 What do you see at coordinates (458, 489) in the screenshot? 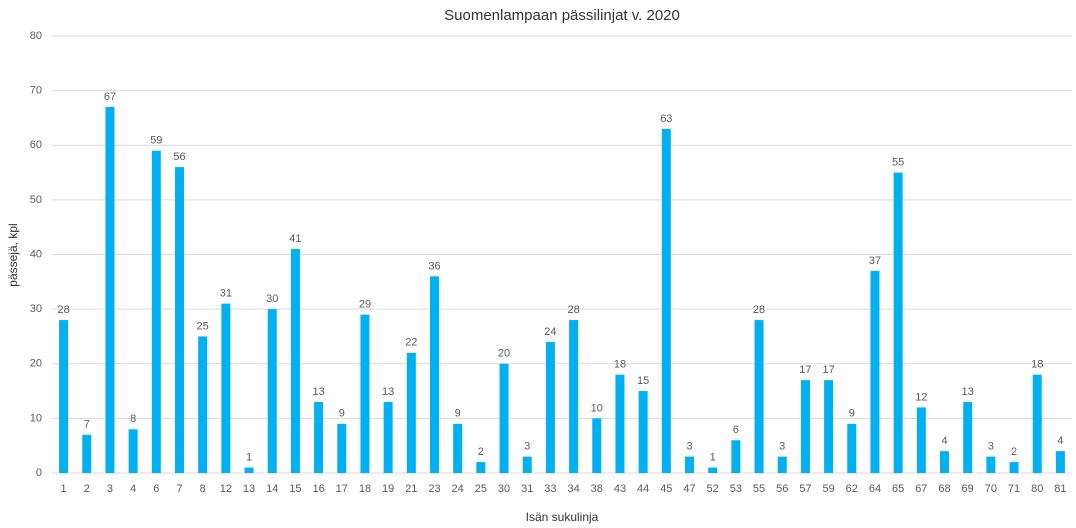
I see `x-tick-label: 24` at bounding box center [458, 489].